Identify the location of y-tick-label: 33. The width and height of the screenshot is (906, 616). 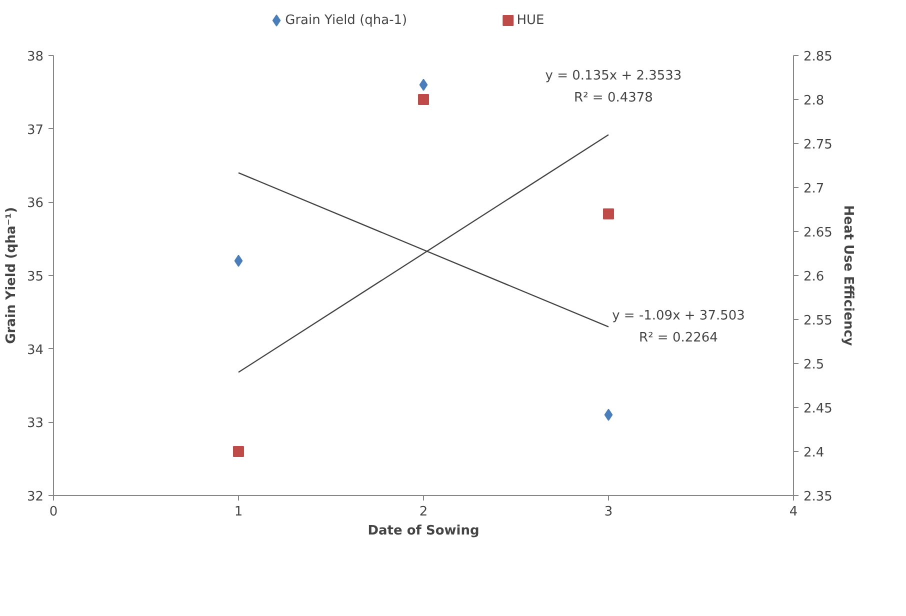
(35, 424).